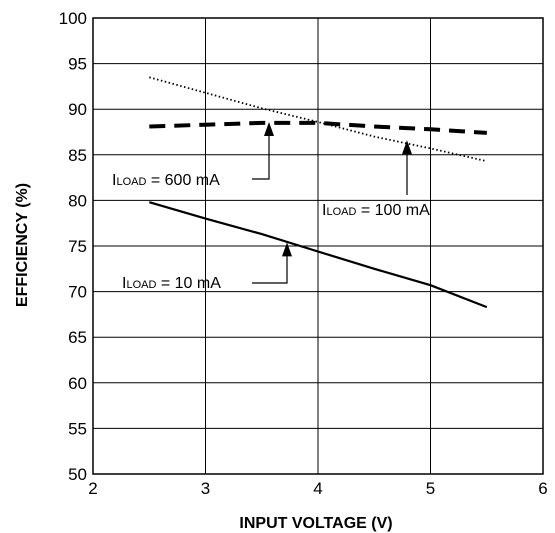 Image resolution: width=555 pixels, height=533 pixels. What do you see at coordinates (77, 383) in the screenshot?
I see `y-tick-label: 60` at bounding box center [77, 383].